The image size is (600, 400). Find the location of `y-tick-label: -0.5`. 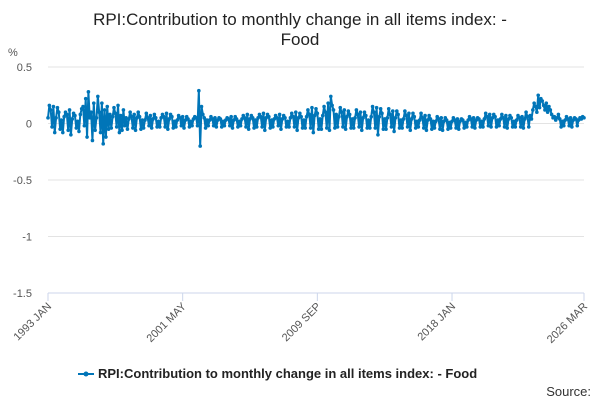

y-tick-label: -0.5 is located at coordinates (22, 181).